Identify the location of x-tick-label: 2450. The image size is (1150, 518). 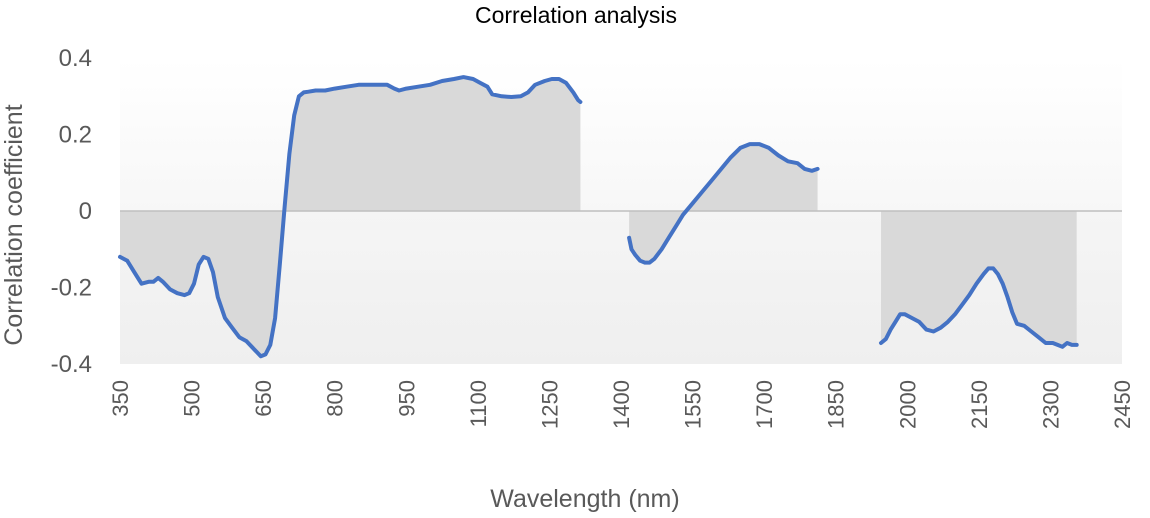
(1122, 404).